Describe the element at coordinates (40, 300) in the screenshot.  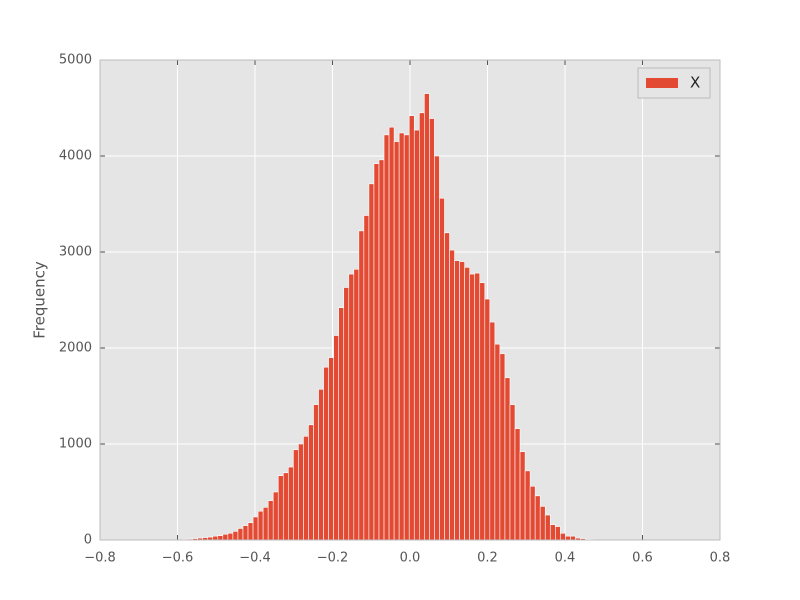
I see `y-axis-label: Frequency` at that location.